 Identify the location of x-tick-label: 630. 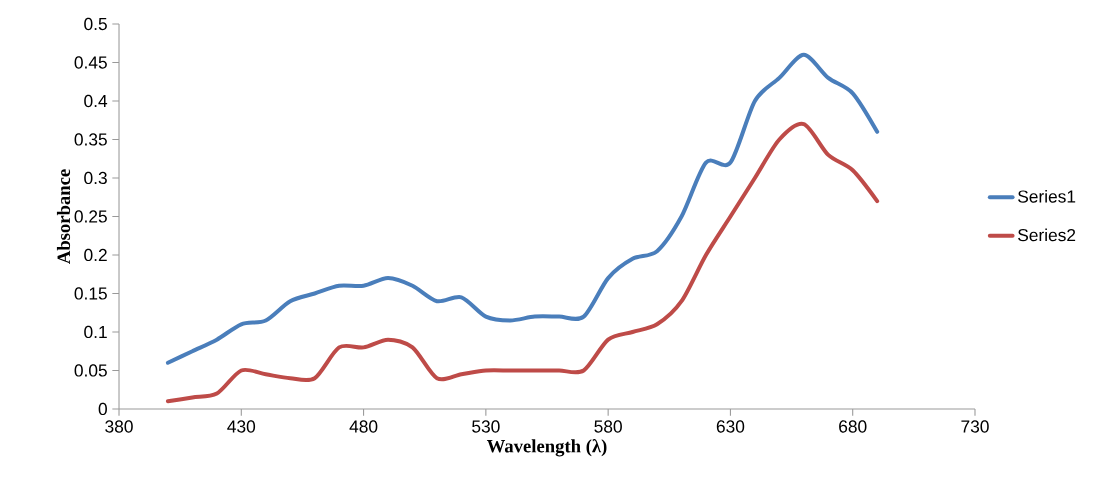
(730, 426).